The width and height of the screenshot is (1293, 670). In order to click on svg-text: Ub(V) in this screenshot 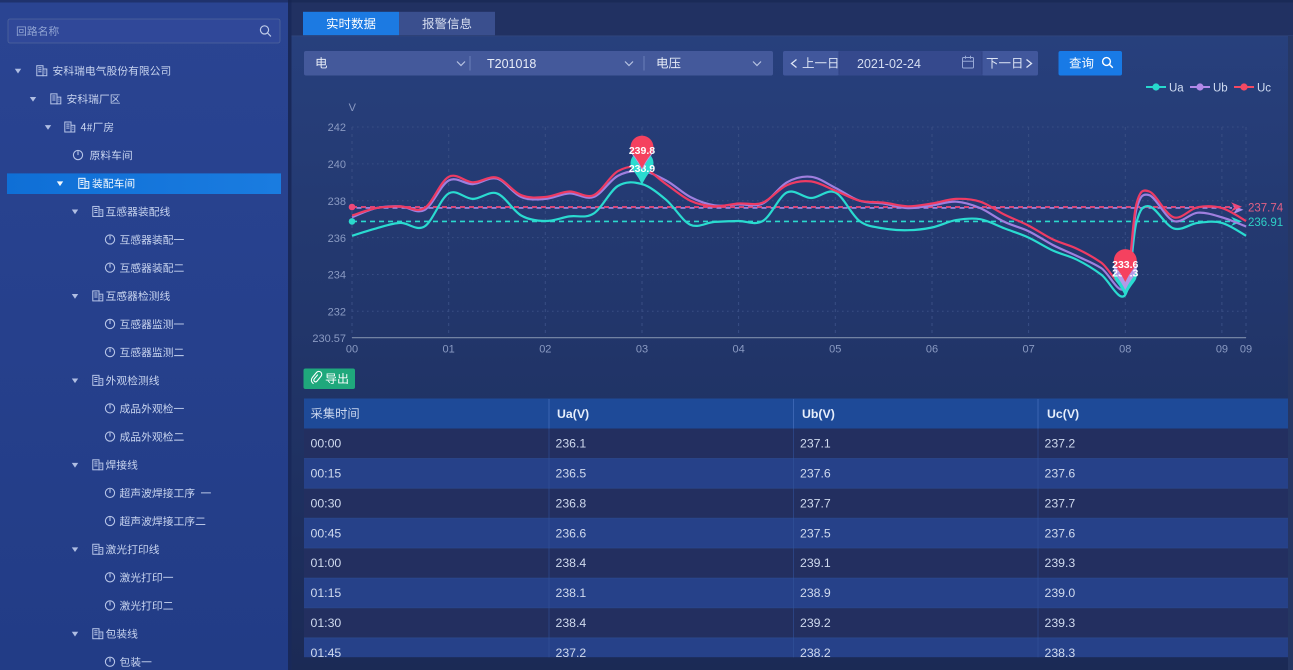, I will do `click(818, 414)`.